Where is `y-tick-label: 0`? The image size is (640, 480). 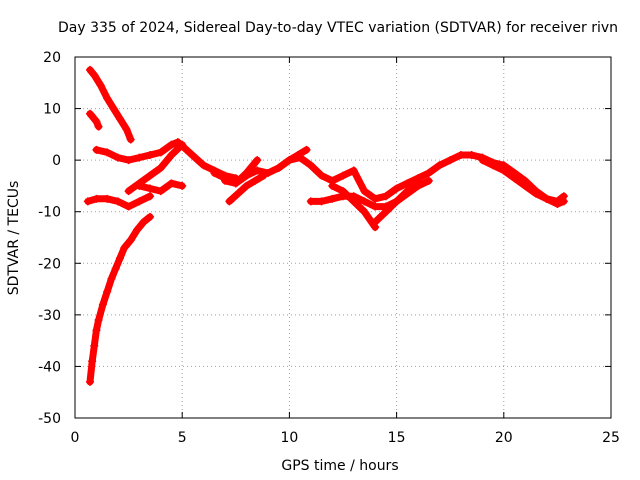
y-tick-label: 0 is located at coordinates (56, 161).